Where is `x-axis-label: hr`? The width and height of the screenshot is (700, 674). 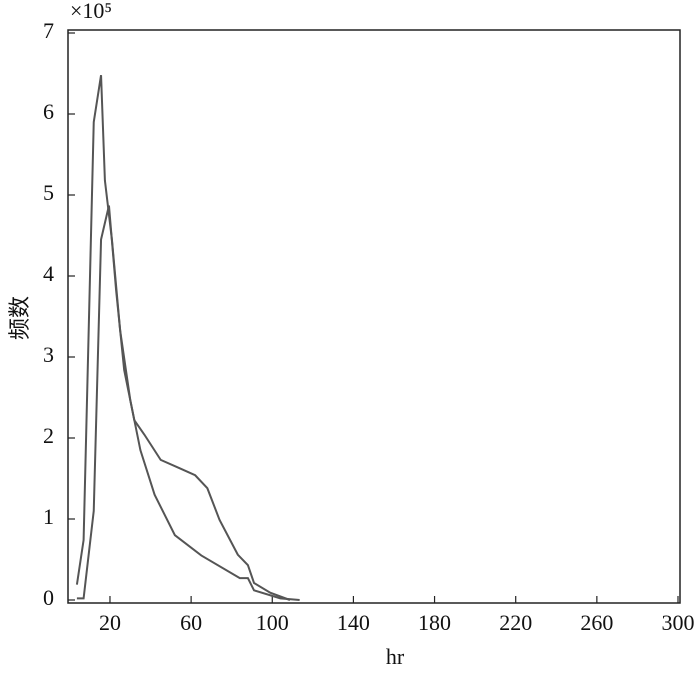
x-axis-label: hr is located at coordinates (395, 656).